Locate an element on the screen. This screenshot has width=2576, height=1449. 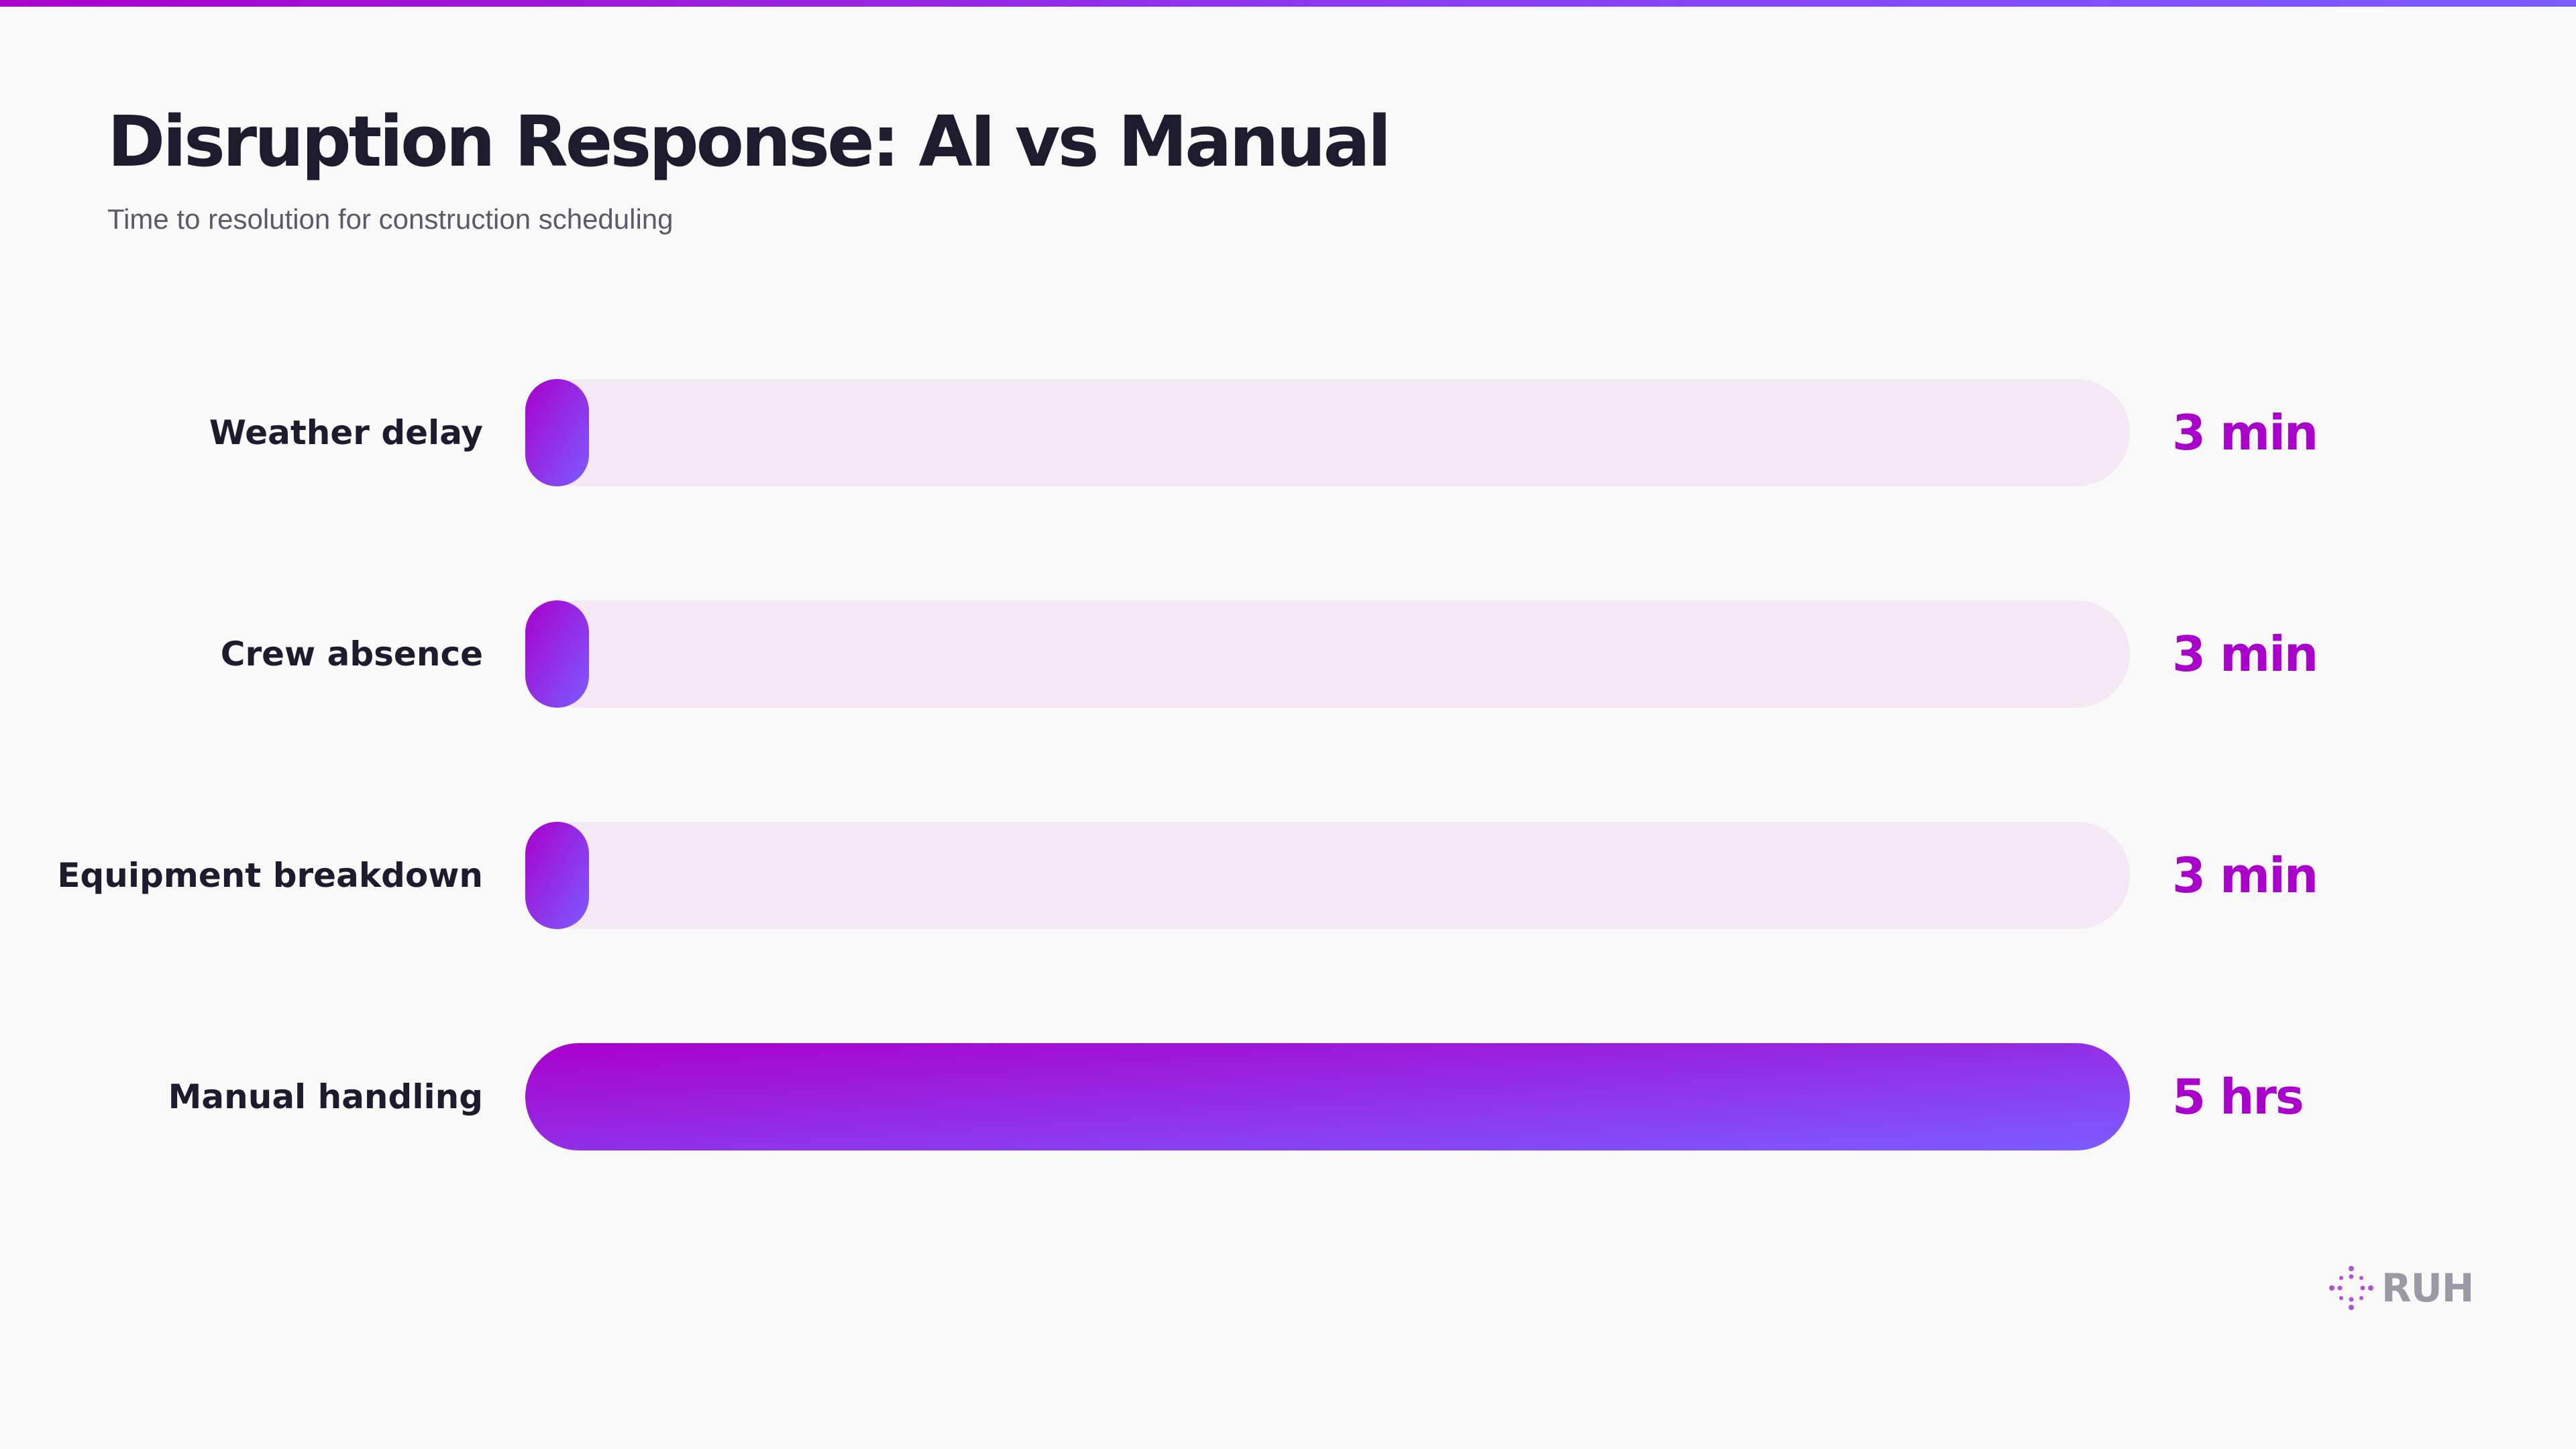
top-accent-bar is located at coordinates (1288, 3).